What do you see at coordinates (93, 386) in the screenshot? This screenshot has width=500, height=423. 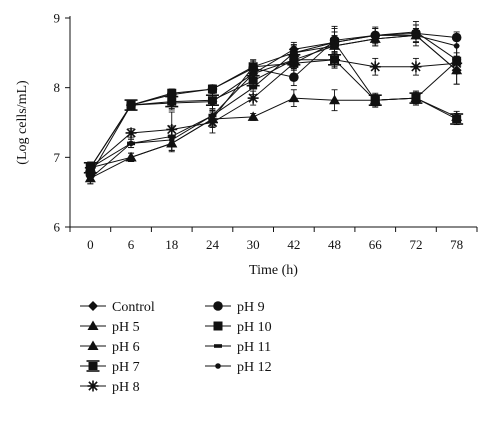 I see `legend-marker-core` at bounding box center [93, 386].